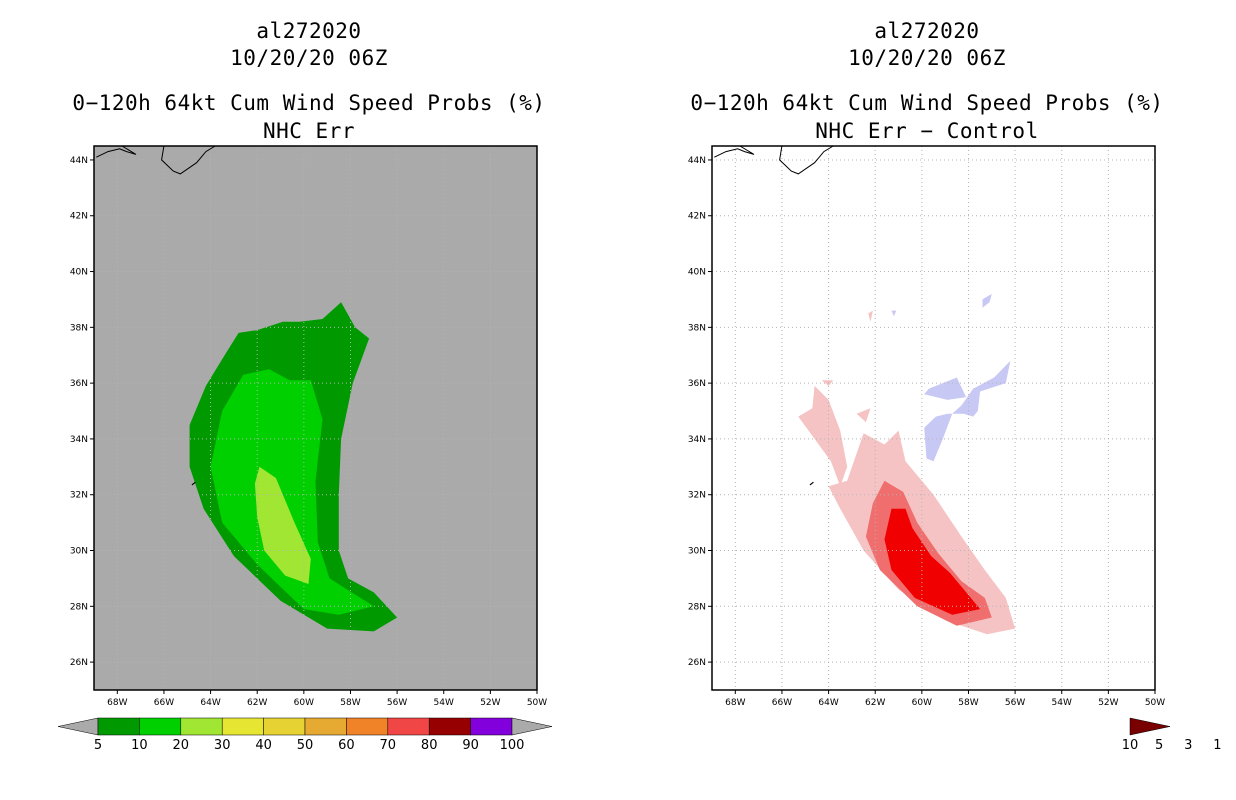 This screenshot has width=1236, height=800. Describe the element at coordinates (470, 745) in the screenshot. I see `colorbar-label: 90` at that location.